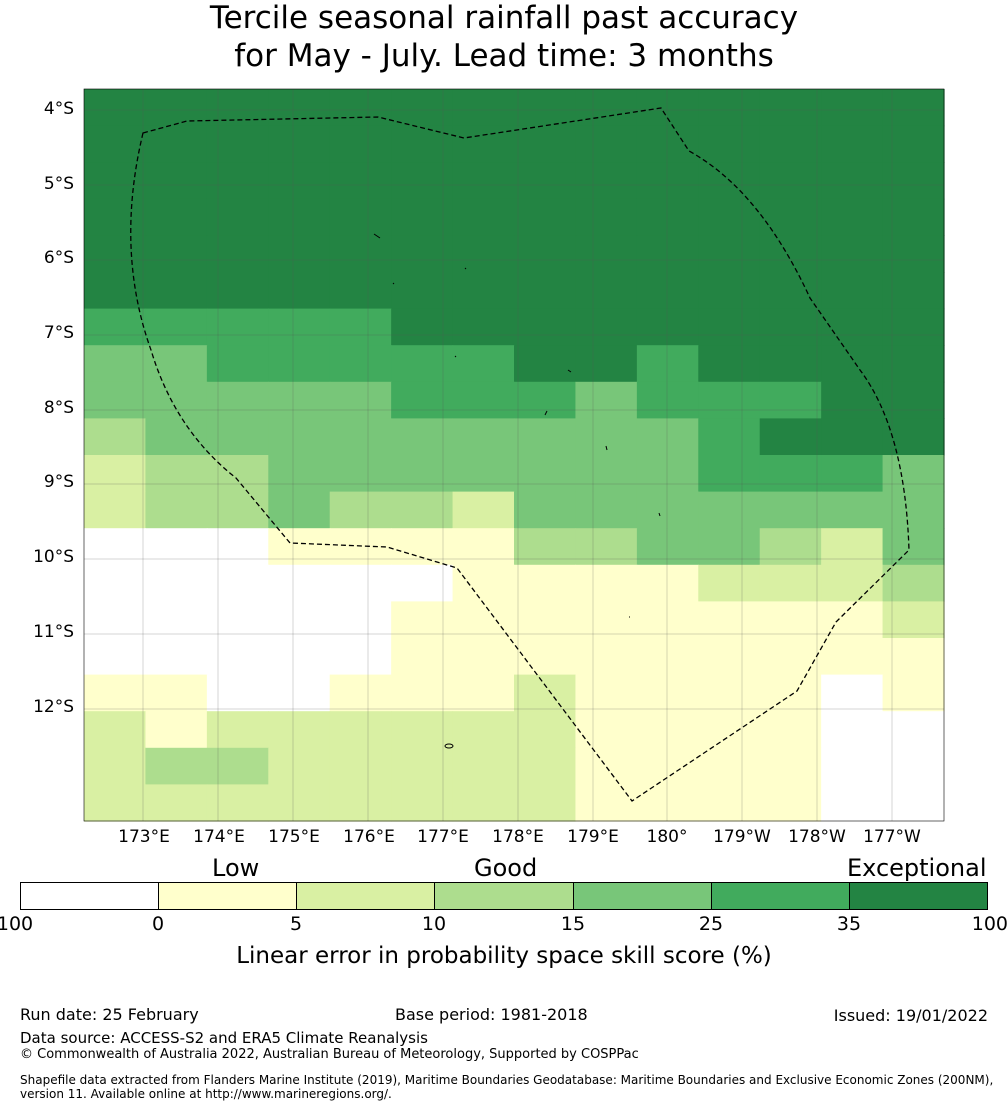 This screenshot has height=1110, width=1008. I want to click on lat-label: 5°S, so click(58, 184).